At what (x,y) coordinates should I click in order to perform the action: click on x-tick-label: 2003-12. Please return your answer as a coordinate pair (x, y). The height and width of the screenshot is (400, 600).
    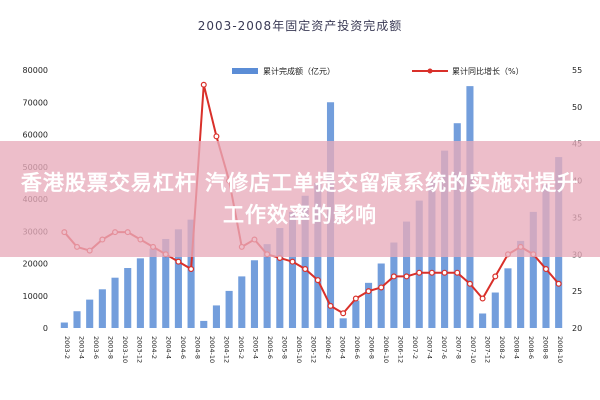
    Looking at the image, I should click on (140, 349).